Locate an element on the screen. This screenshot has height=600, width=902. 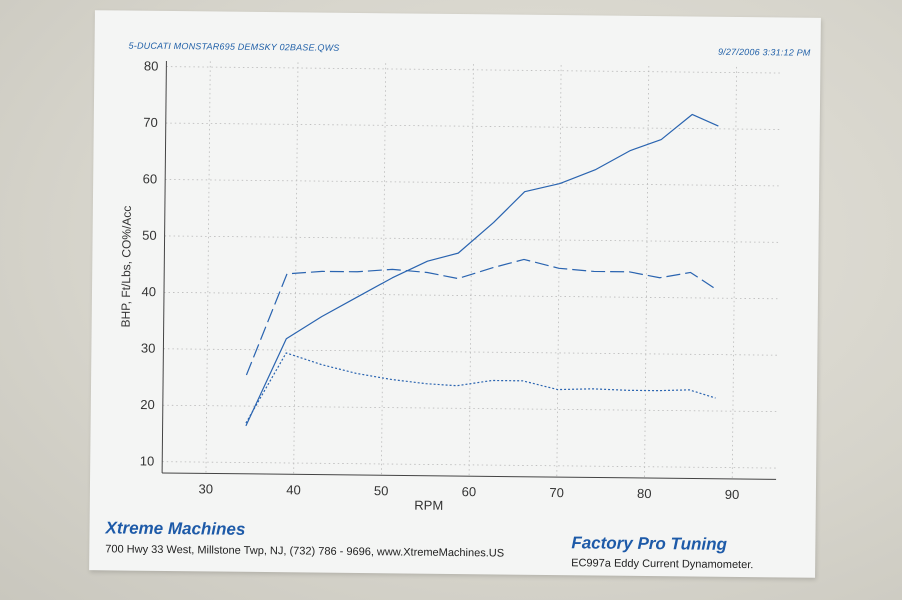
series-line-dashed is located at coordinates (481, 317).